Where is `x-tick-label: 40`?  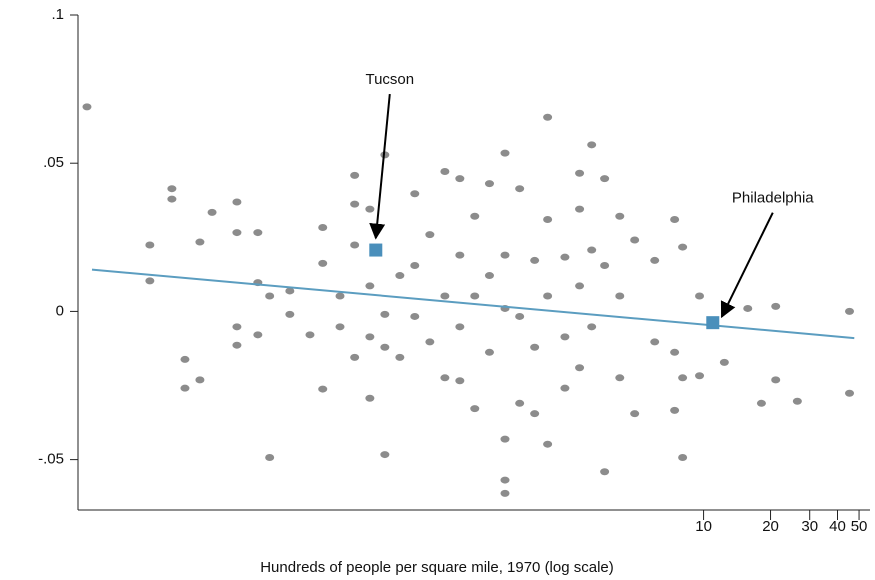 x-tick-label: 40 is located at coordinates (837, 526).